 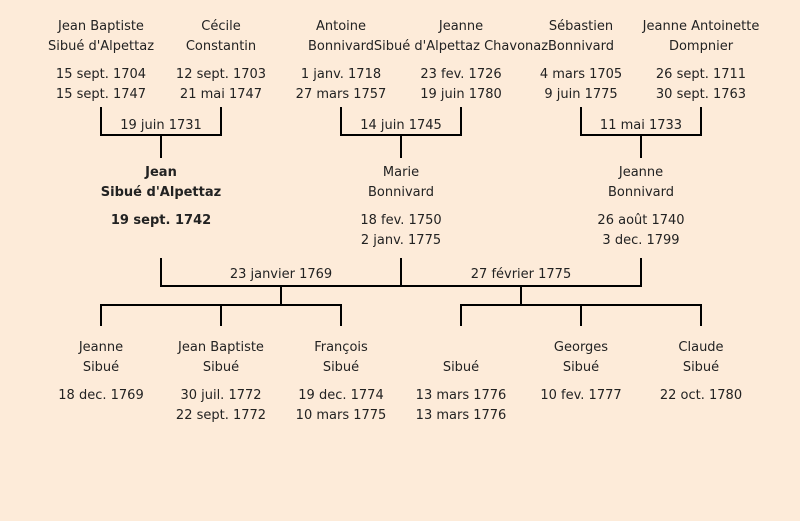 What do you see at coordinates (461, 395) in the screenshot?
I see `person-birth: 13 mars 1776` at bounding box center [461, 395].